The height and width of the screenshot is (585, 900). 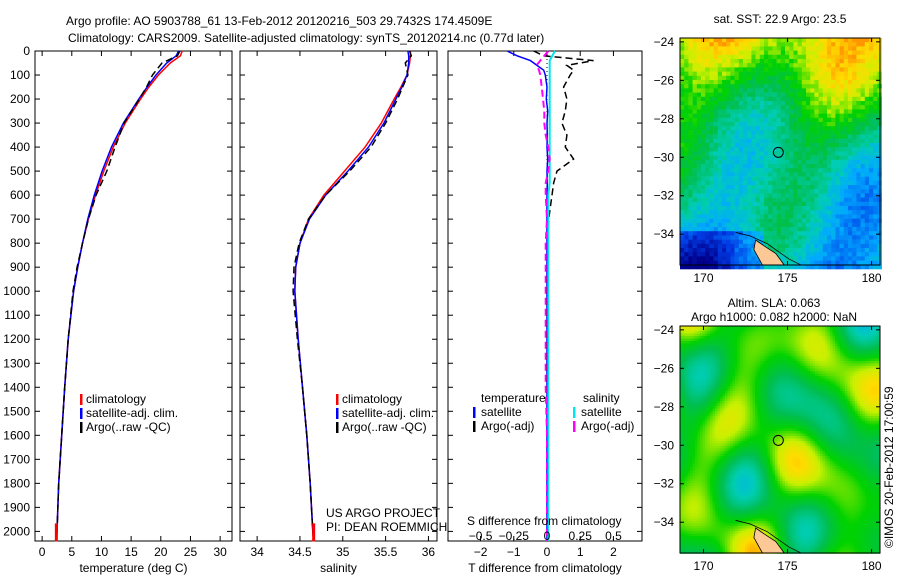 I want to click on map-subtitle: Argo h1000: 0.082 h2000: NaN, so click(x=774, y=317).